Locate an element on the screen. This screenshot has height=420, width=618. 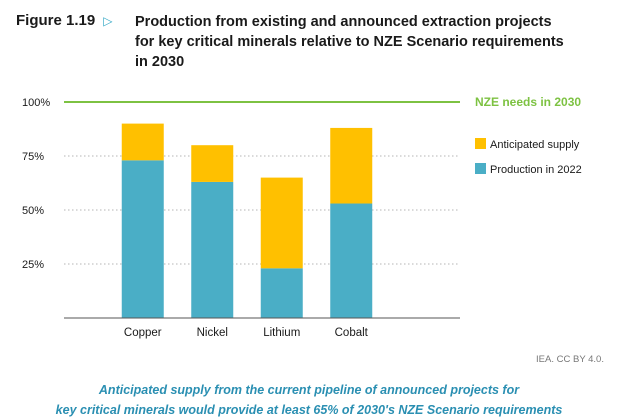
y-tick-label: 25% is located at coordinates (33, 265).